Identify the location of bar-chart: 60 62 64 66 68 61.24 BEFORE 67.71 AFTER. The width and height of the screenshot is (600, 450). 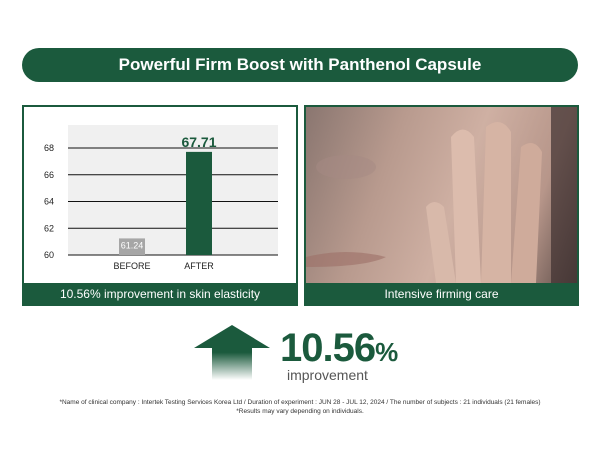
(161, 198).